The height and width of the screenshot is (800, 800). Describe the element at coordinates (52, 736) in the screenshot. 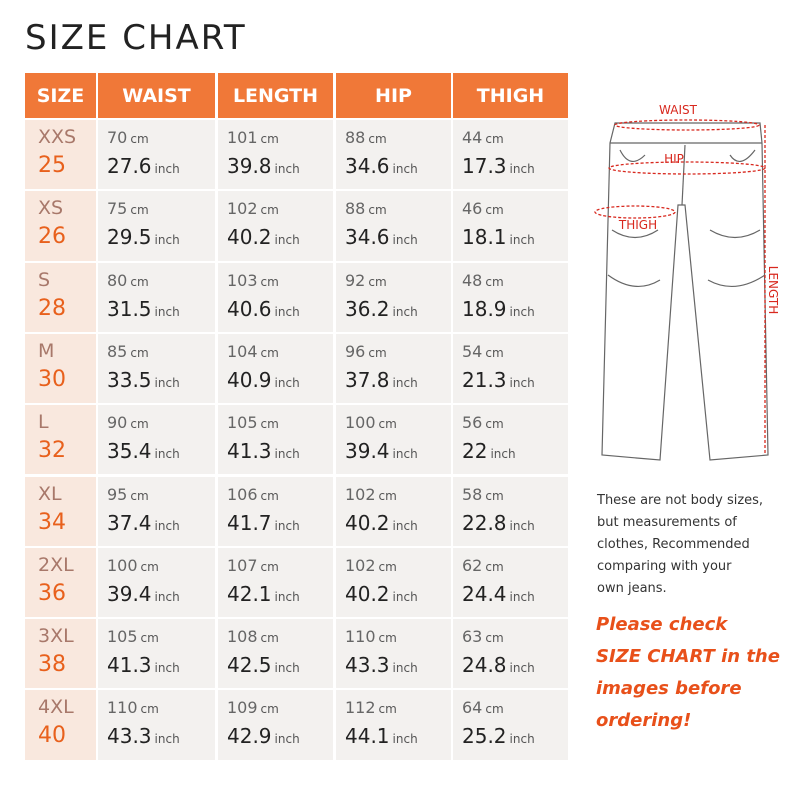

I see `size-number: 40` at that location.